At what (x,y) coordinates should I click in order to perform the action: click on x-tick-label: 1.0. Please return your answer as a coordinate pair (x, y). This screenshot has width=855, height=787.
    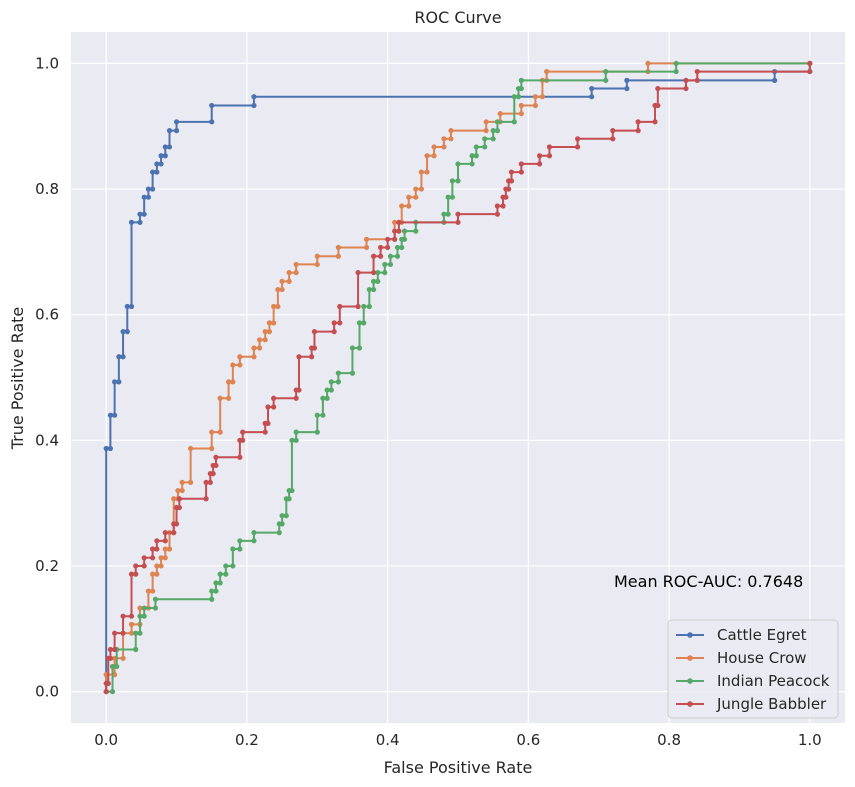
    Looking at the image, I should click on (810, 740).